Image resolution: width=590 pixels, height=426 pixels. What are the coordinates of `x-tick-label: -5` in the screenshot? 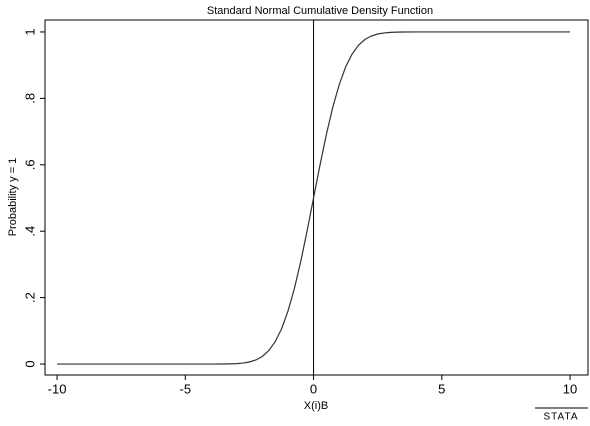 It's located at (186, 388).